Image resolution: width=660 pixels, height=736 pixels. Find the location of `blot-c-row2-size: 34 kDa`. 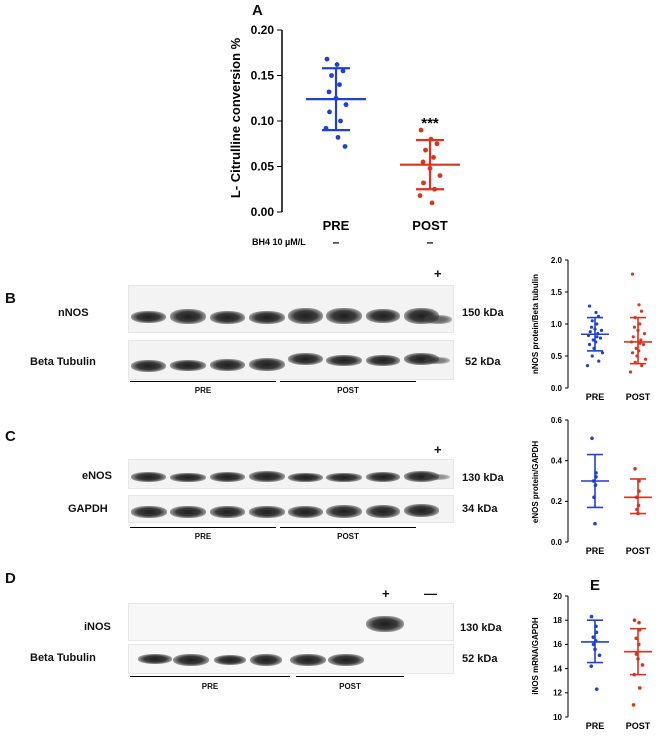

blot-c-row2-size: 34 kDa is located at coordinates (480, 509).